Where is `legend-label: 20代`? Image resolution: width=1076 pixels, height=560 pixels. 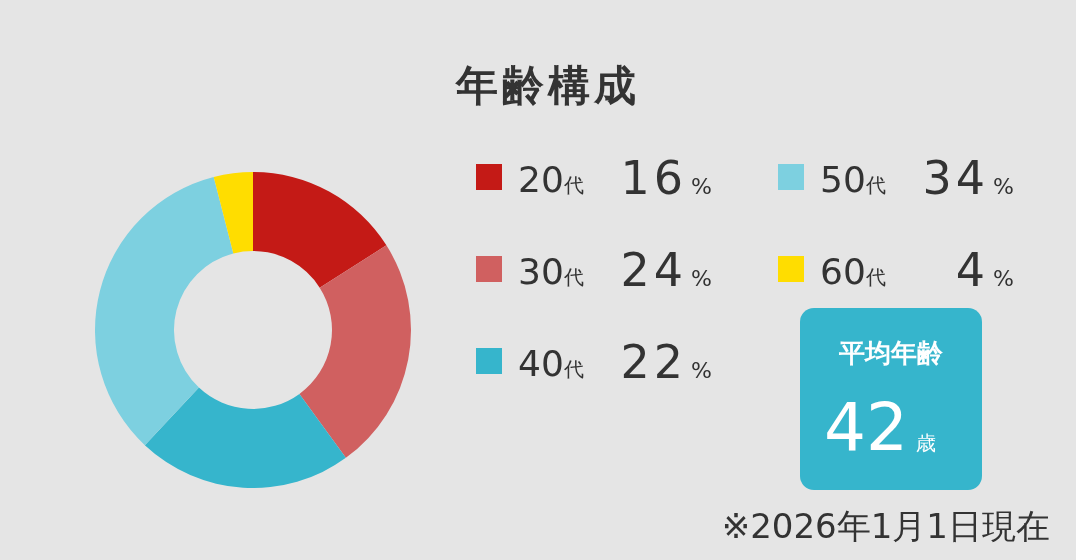
legend-label: 20代 is located at coordinates (551, 179).